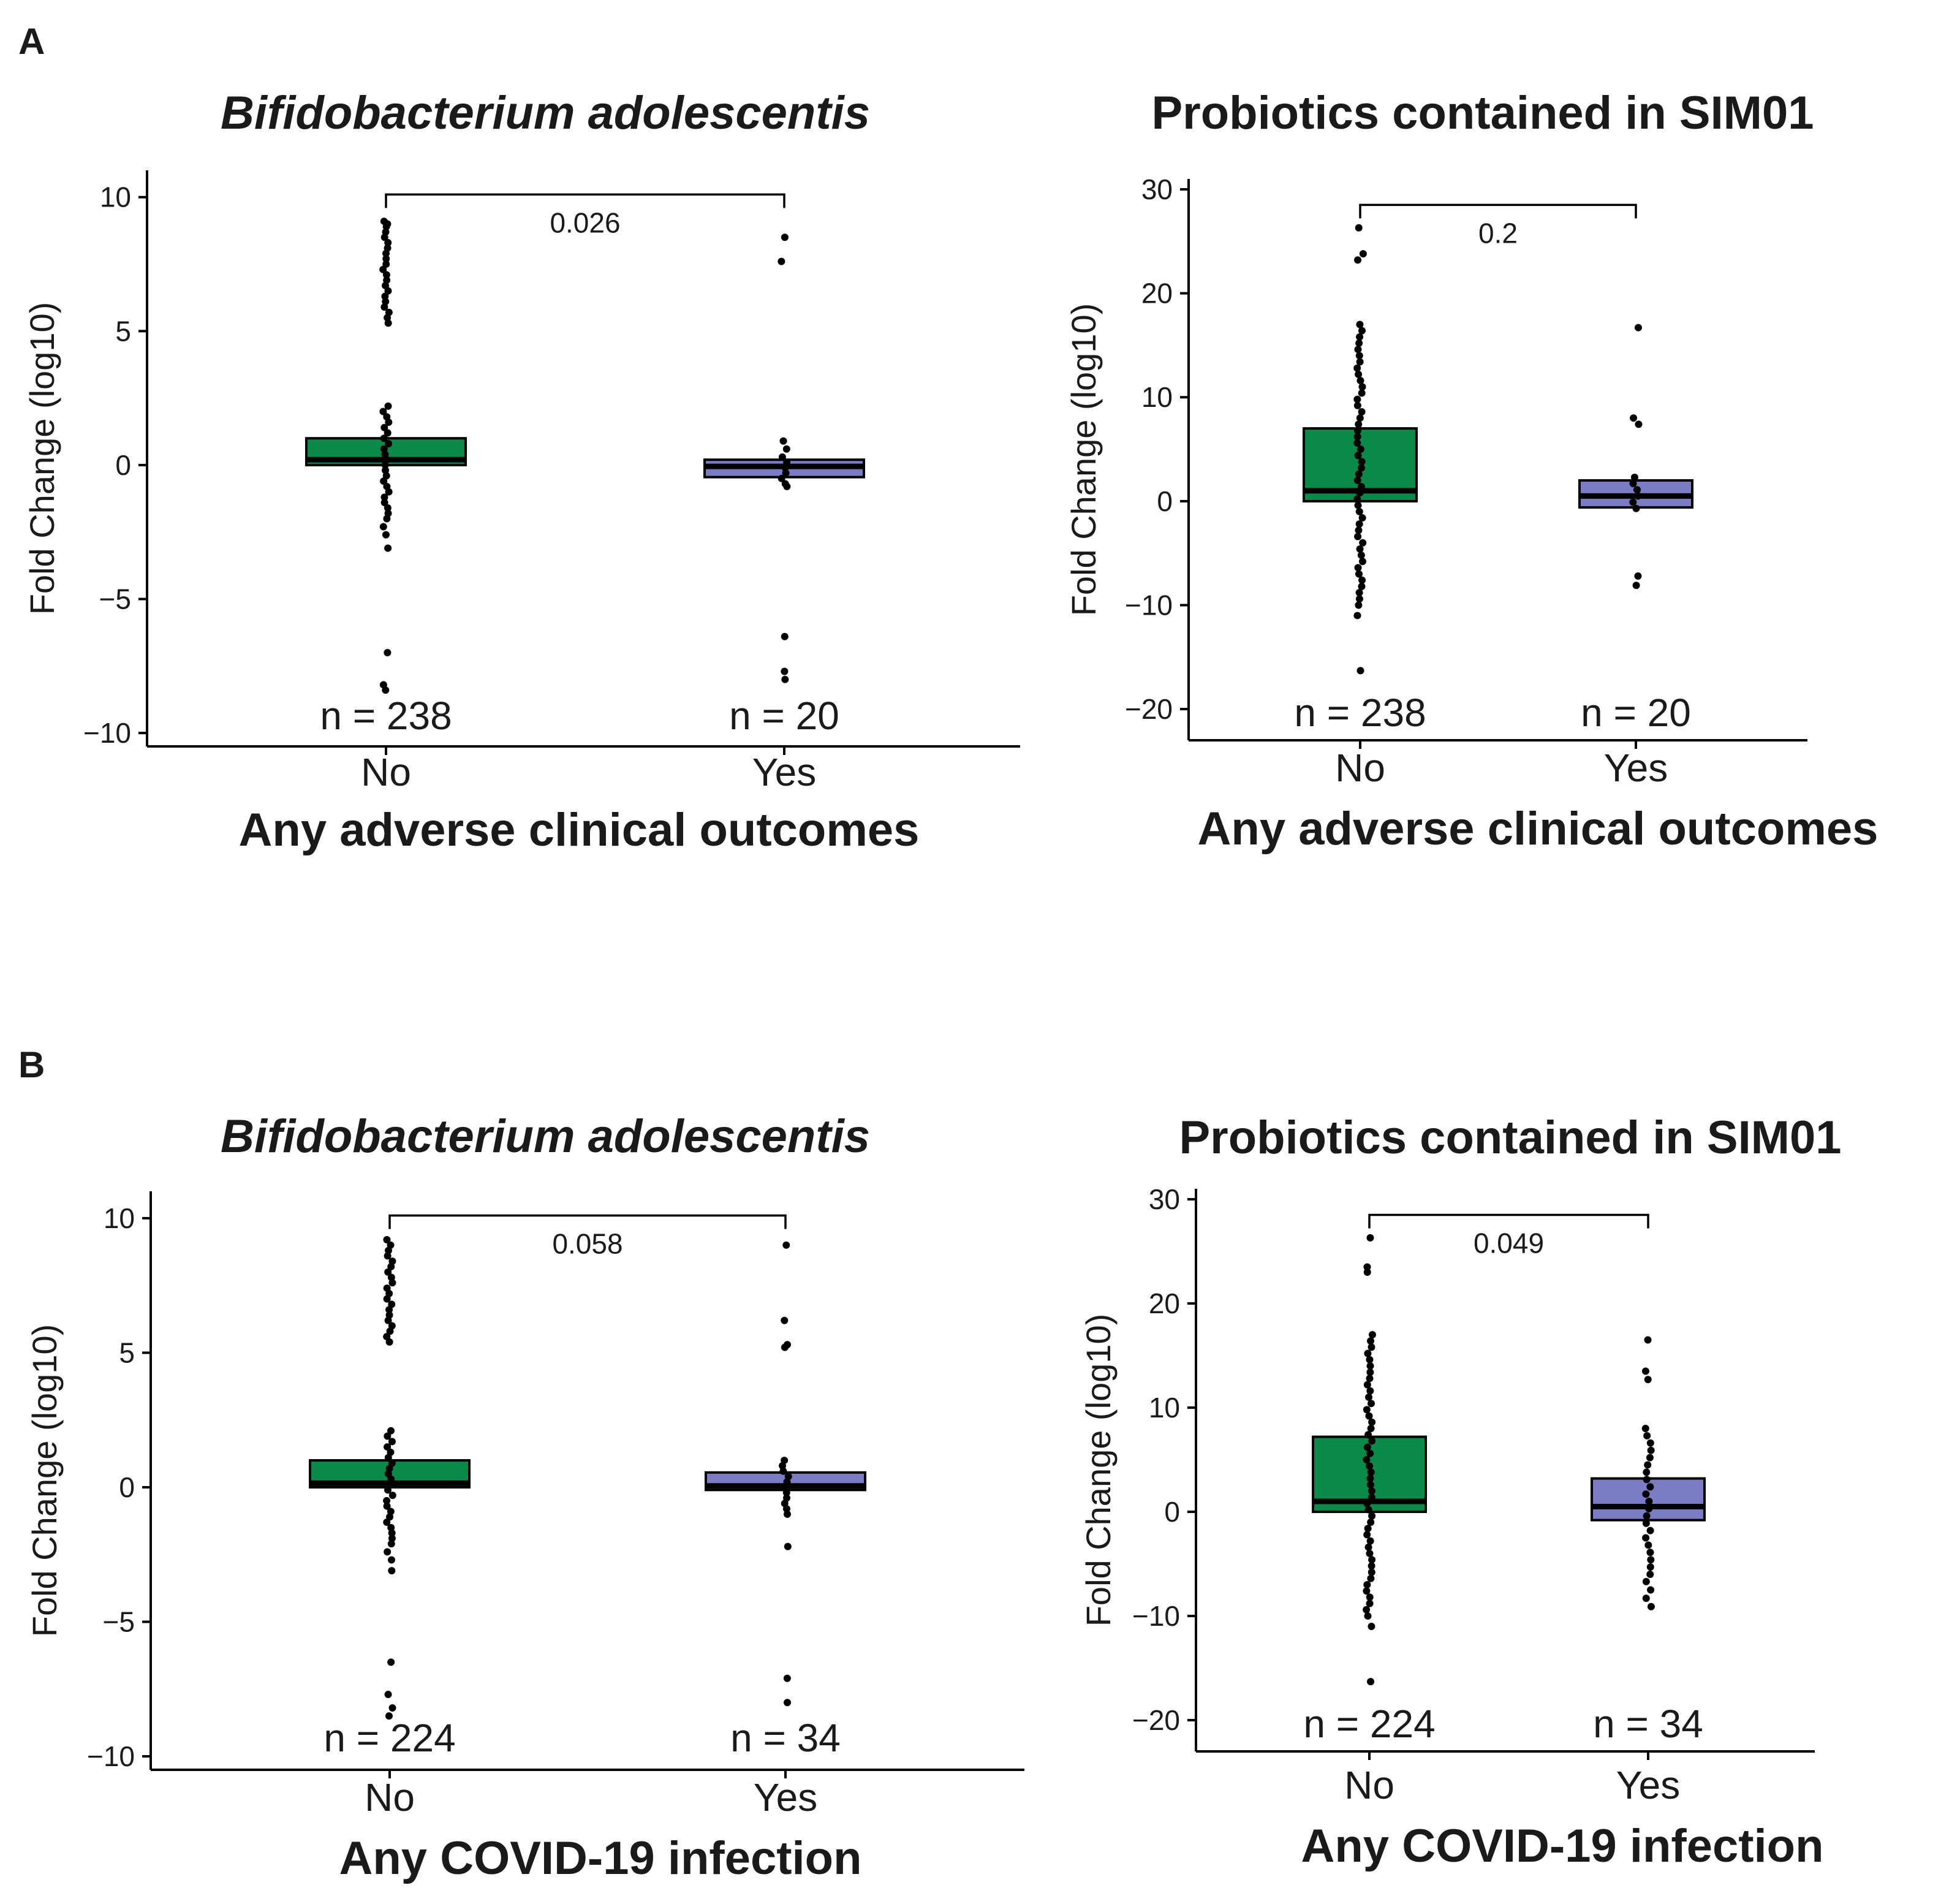 The width and height of the screenshot is (1941, 1904). What do you see at coordinates (1157, 293) in the screenshot?
I see `y-tick-label: 20` at bounding box center [1157, 293].